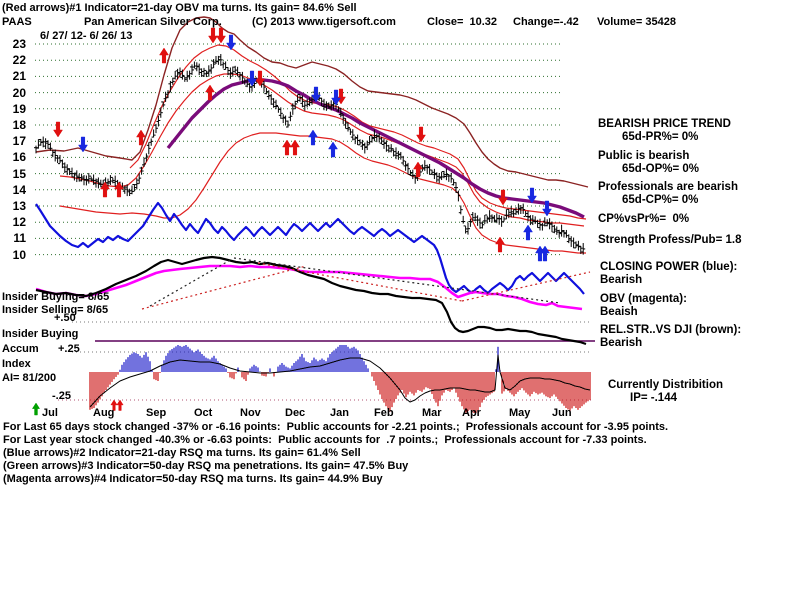 The width and height of the screenshot is (800, 600). What do you see at coordinates (636, 22) in the screenshot?
I see `volume-value: Volume= 35428` at bounding box center [636, 22].